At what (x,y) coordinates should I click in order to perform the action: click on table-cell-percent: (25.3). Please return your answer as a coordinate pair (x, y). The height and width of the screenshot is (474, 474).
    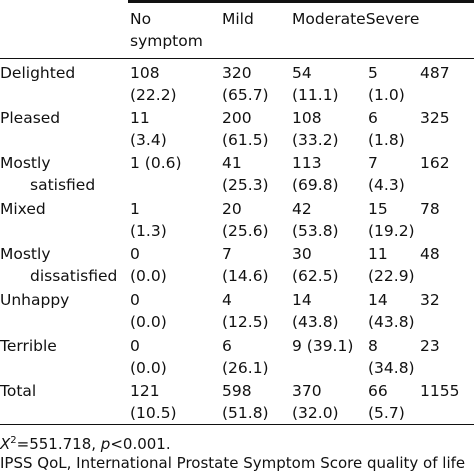
    Looking at the image, I should click on (245, 185).